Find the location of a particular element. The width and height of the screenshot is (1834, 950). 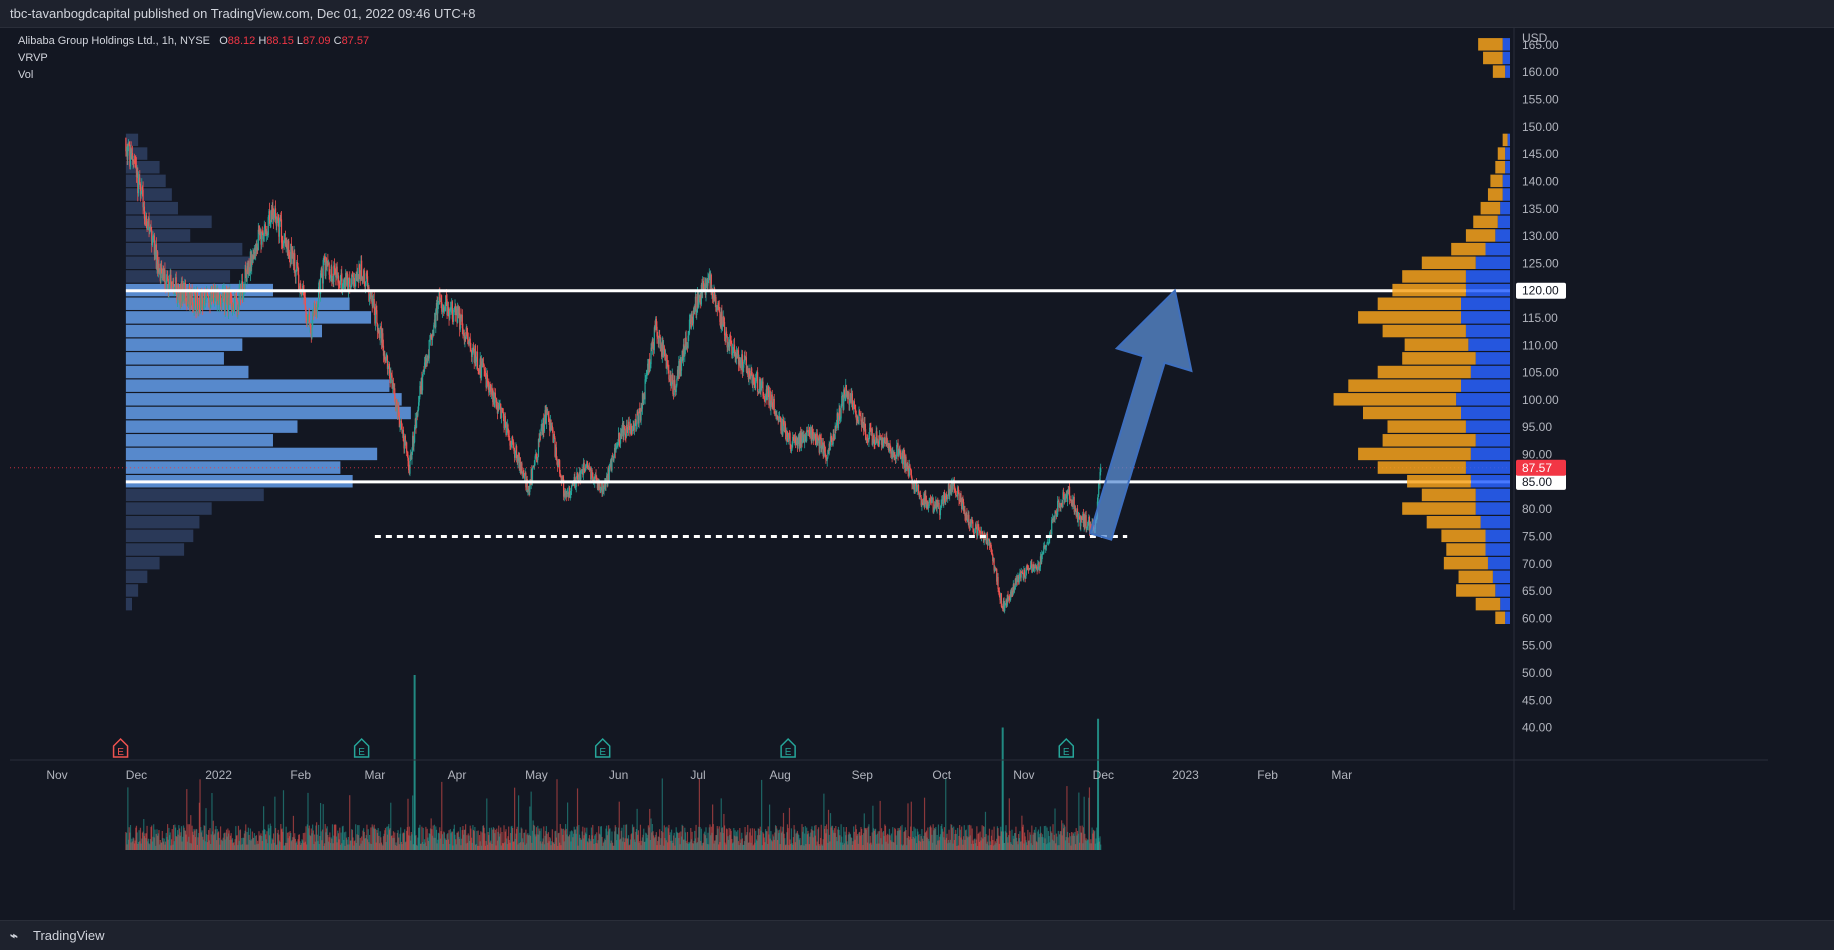

legend-high-value: 88.15 is located at coordinates (280, 41).